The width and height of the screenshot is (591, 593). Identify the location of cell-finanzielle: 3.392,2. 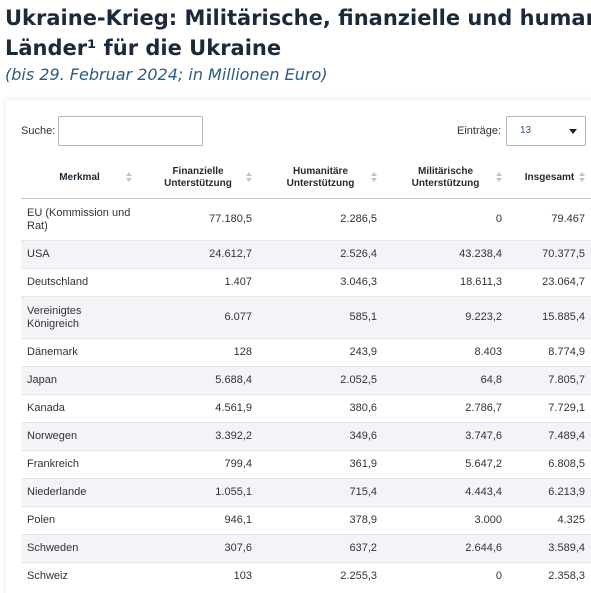
(198, 436).